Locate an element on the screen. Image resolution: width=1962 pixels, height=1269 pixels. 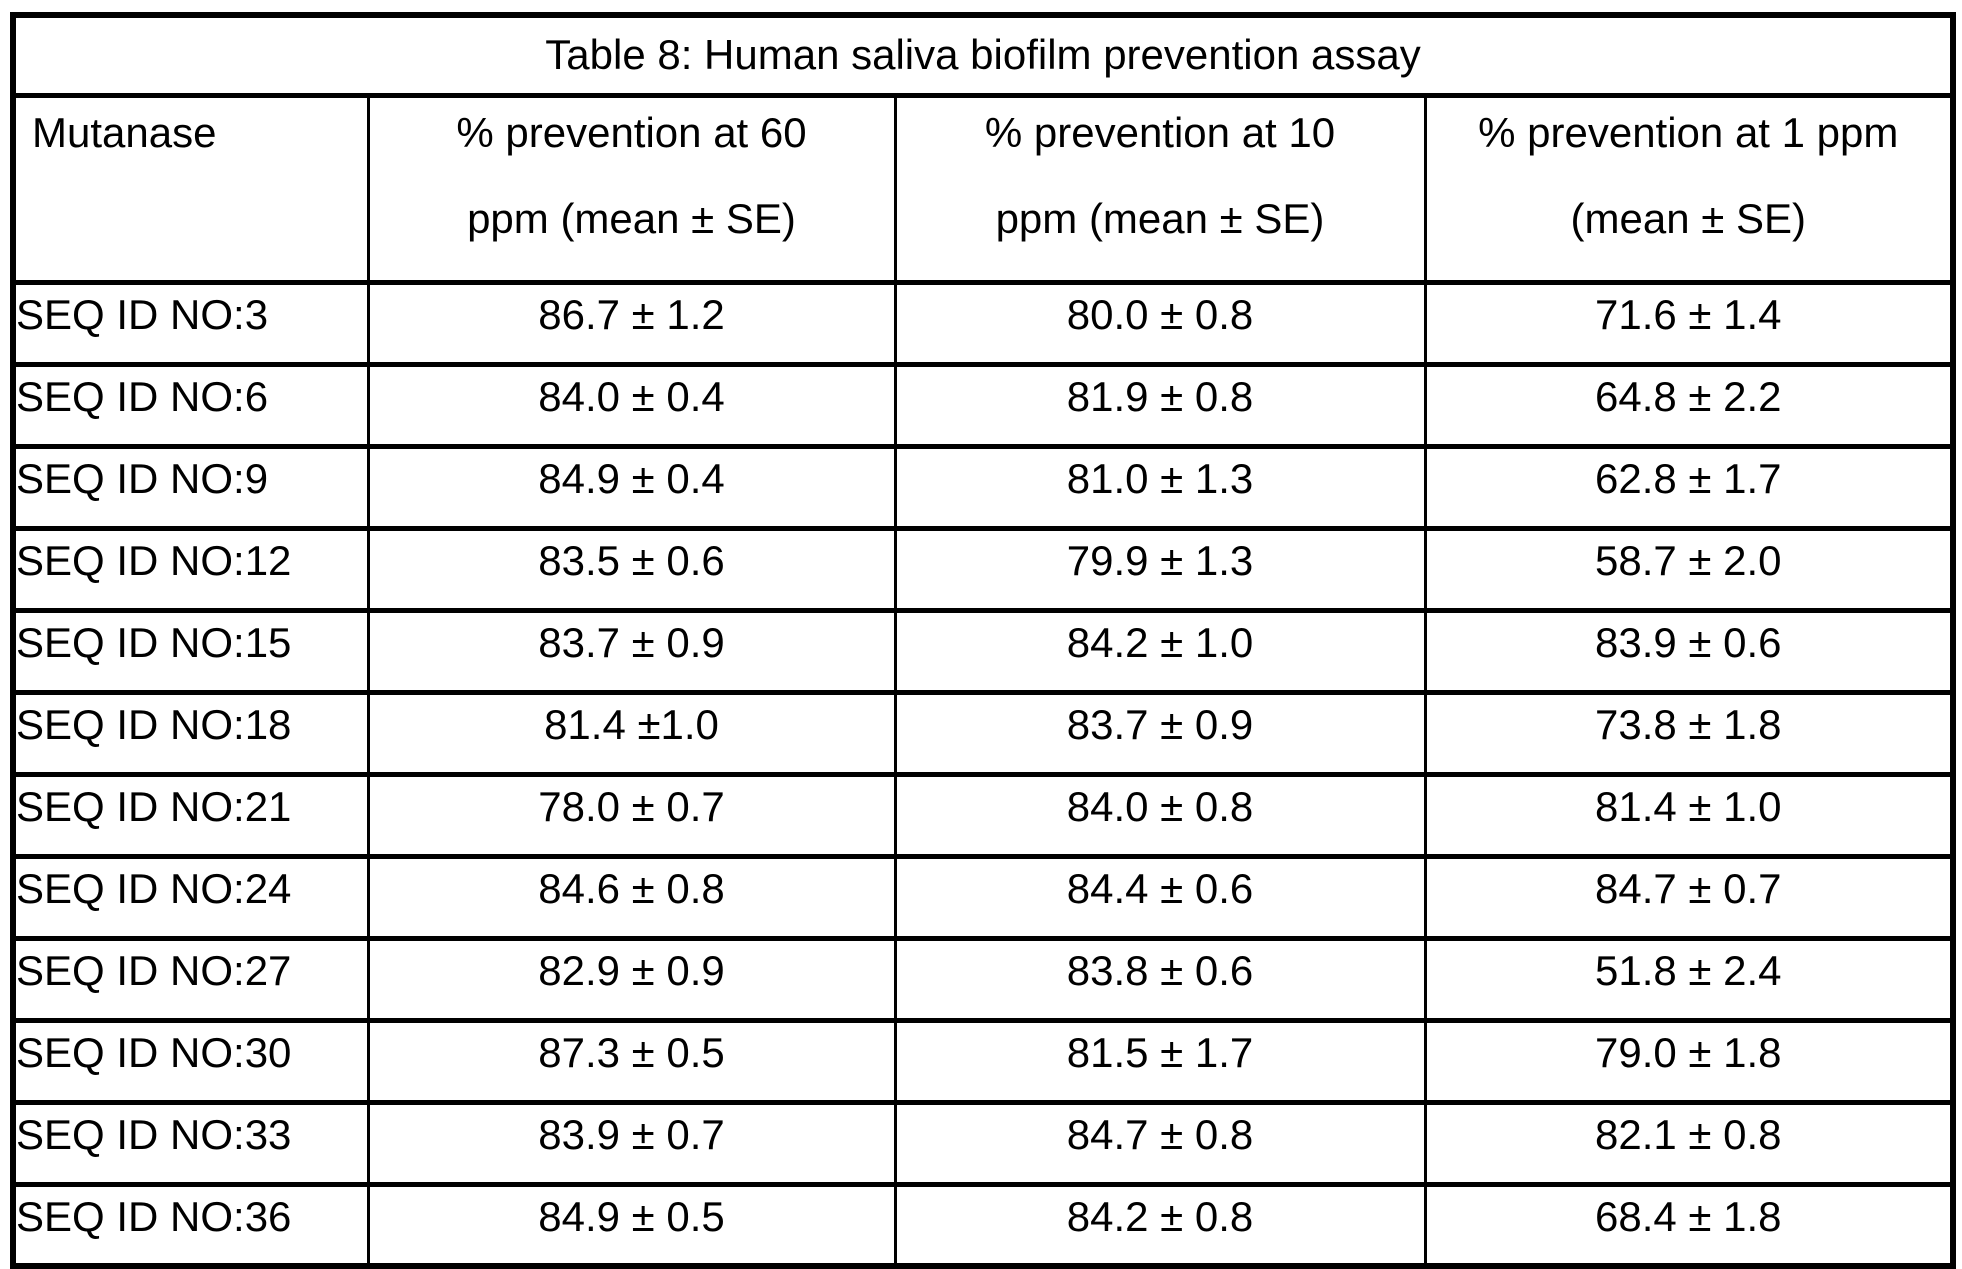
cell-mutanase: SEQ ID NO:36 is located at coordinates (190, 1225).